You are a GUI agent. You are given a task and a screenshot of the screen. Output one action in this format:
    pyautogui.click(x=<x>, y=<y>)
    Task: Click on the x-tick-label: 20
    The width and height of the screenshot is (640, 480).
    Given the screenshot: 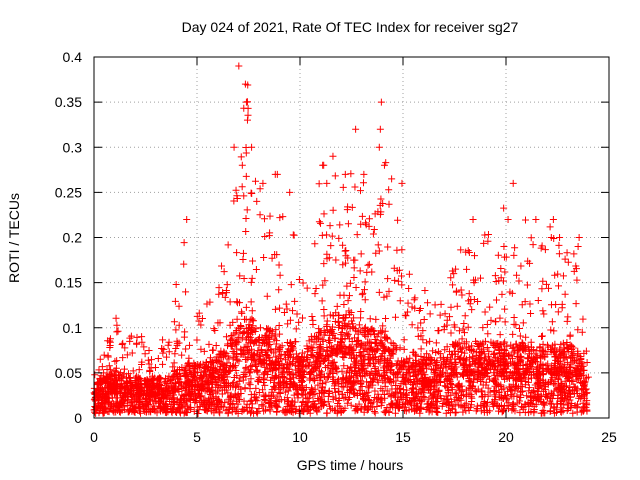 What is the action you would take?
    pyautogui.click(x=506, y=437)
    